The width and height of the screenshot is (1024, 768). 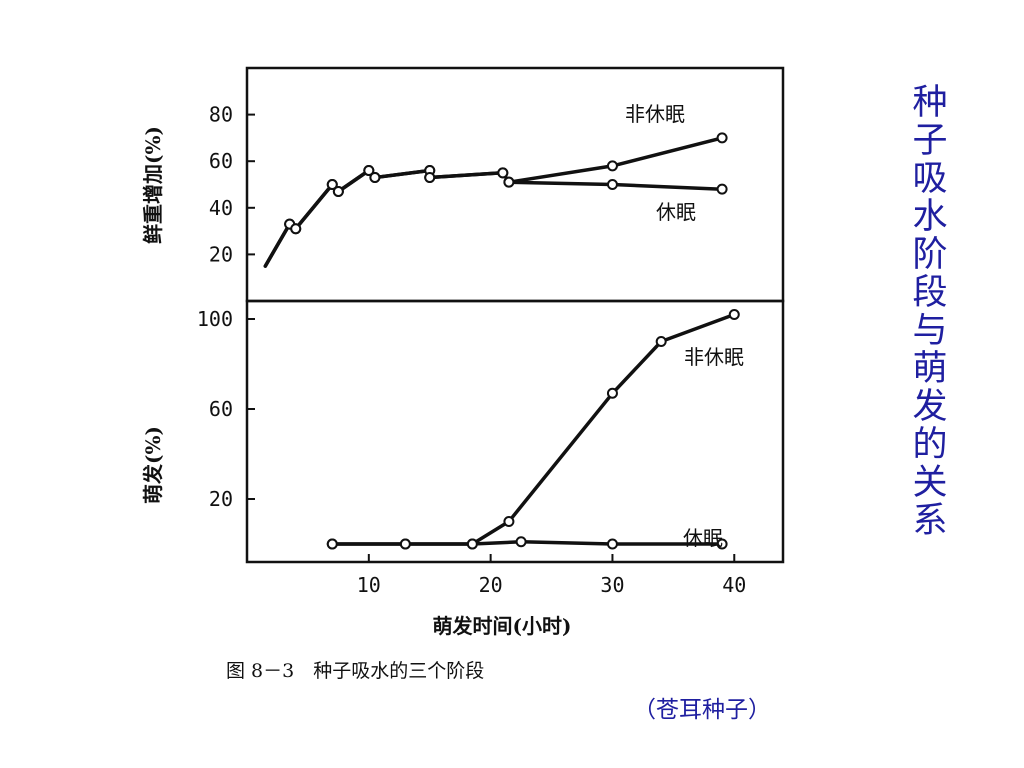 I want to click on series-line-dormant, so click(x=527, y=543).